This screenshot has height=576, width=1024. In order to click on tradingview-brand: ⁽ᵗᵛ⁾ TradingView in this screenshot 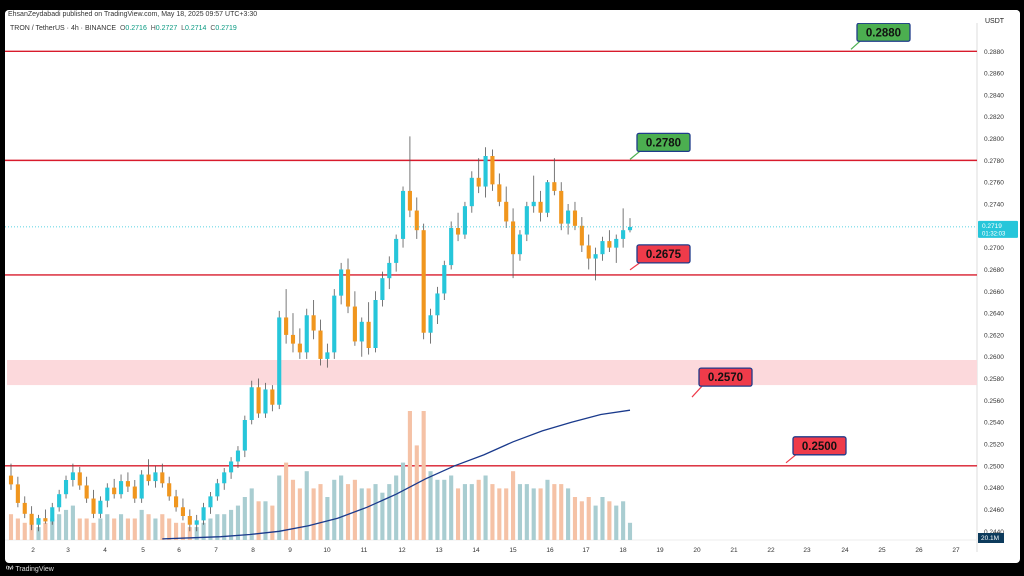, I will do `click(30, 569)`.